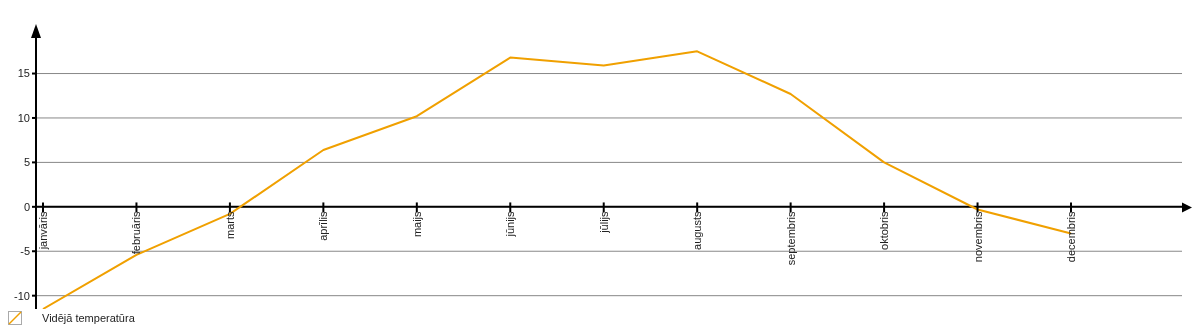 The image size is (1200, 330). I want to click on y-tick-label: -5, so click(25, 251).